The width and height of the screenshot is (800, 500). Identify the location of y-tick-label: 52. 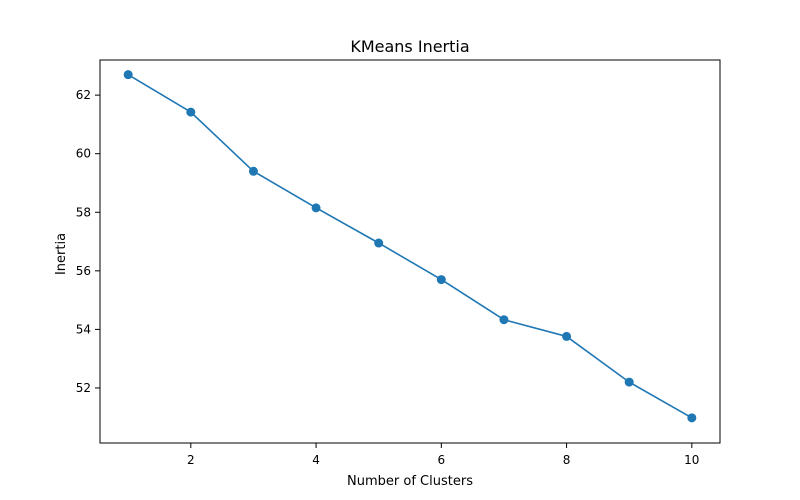
(83, 388).